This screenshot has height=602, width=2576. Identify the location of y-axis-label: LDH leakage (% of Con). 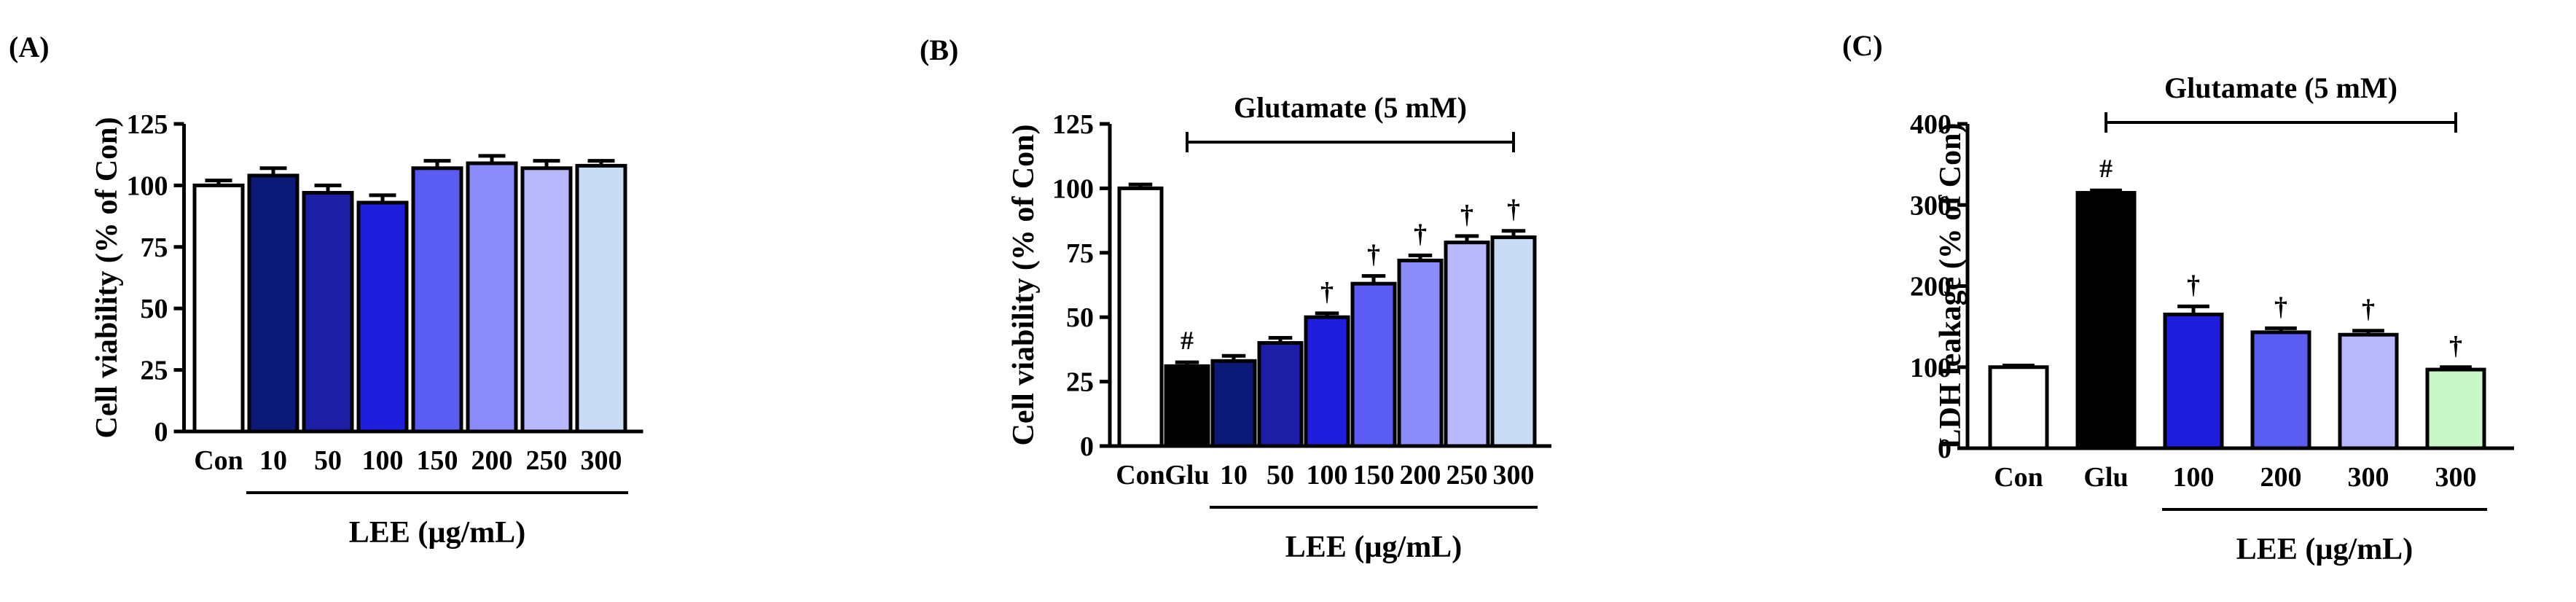
(1951, 286).